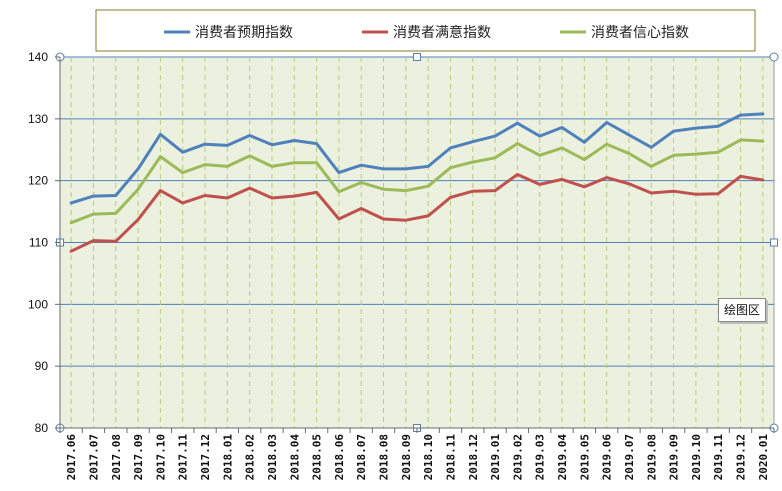 This screenshot has height=491, width=782. I want to click on y-tick-label: 90, so click(42, 366).